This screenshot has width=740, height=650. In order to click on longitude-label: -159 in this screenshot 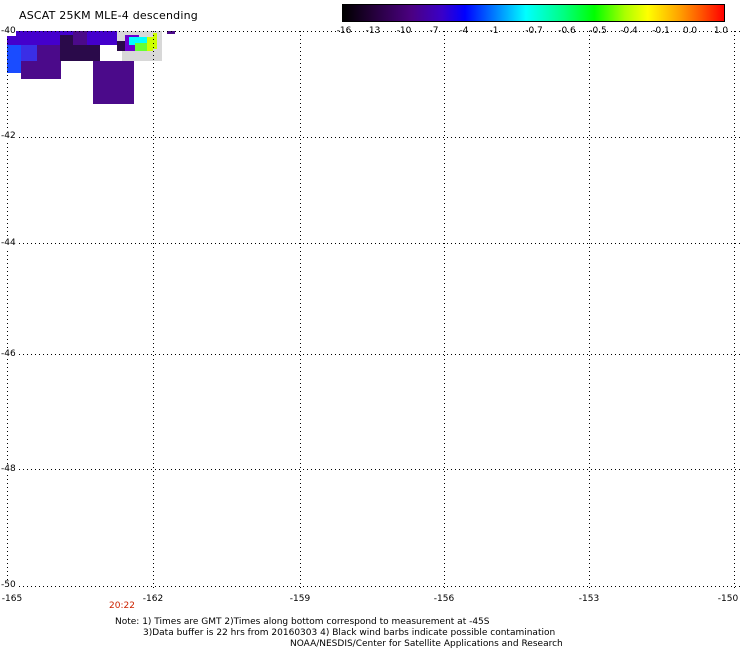, I will do `click(300, 599)`.